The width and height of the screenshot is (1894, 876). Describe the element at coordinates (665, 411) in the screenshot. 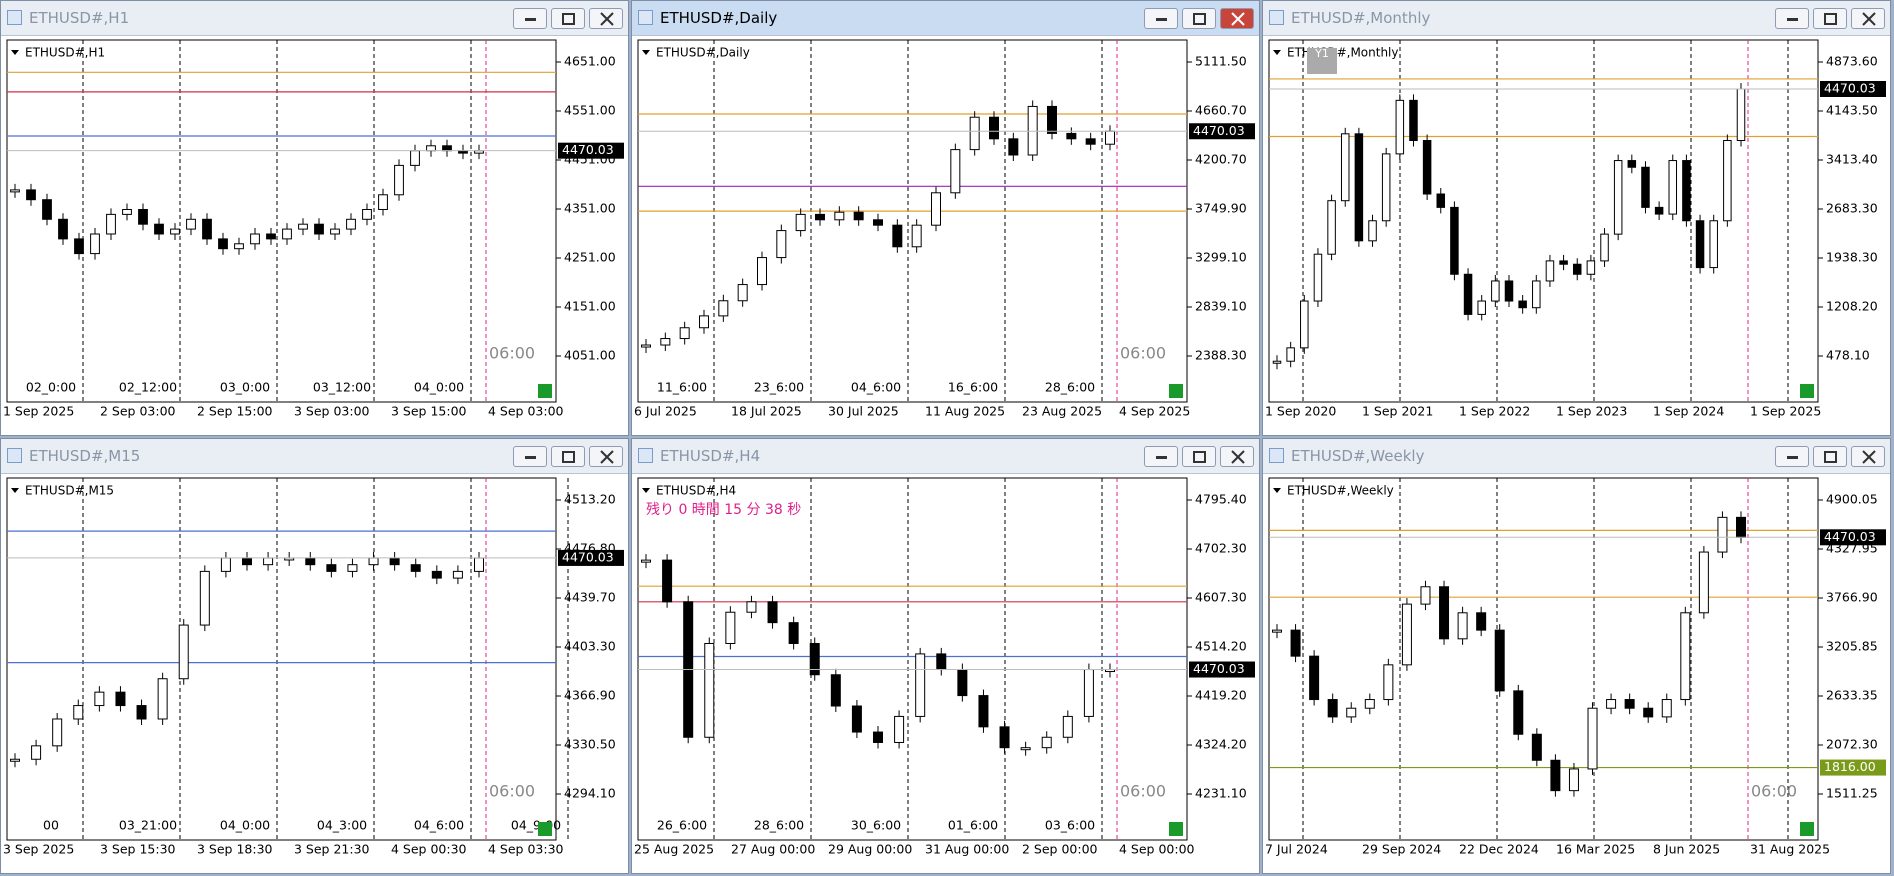

I see `time-label: 6 Jul 2025` at that location.